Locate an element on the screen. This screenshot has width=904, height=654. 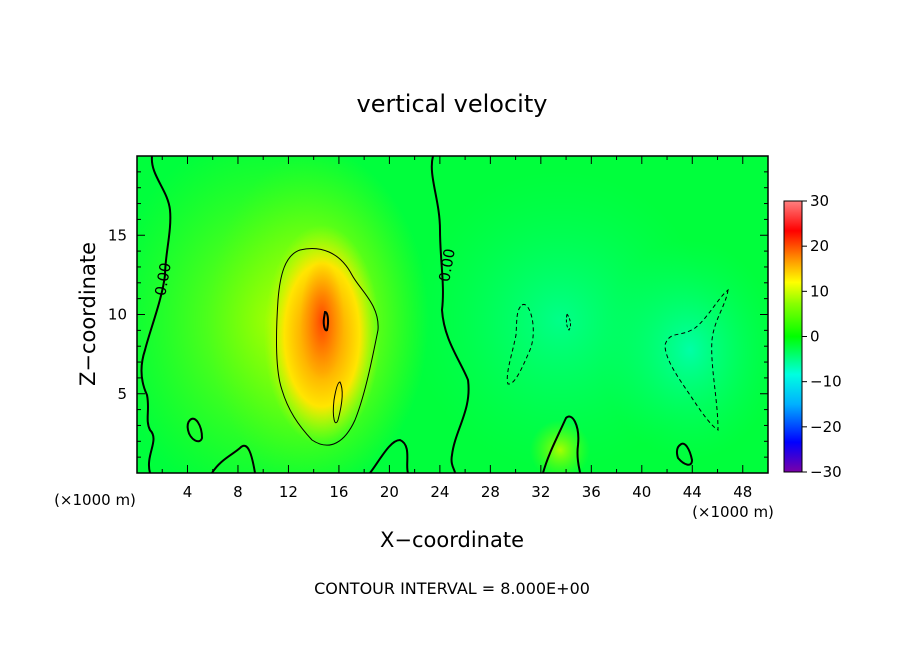
colorbar-tick-label: 0 is located at coordinates (815, 337).